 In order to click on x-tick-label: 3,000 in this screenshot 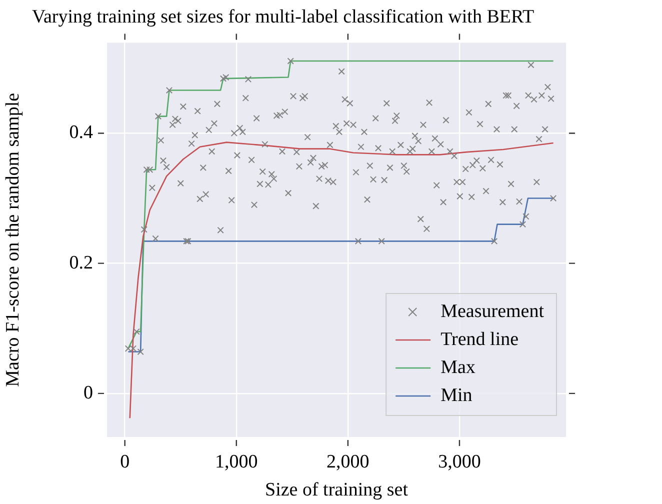, I will do `click(459, 461)`.